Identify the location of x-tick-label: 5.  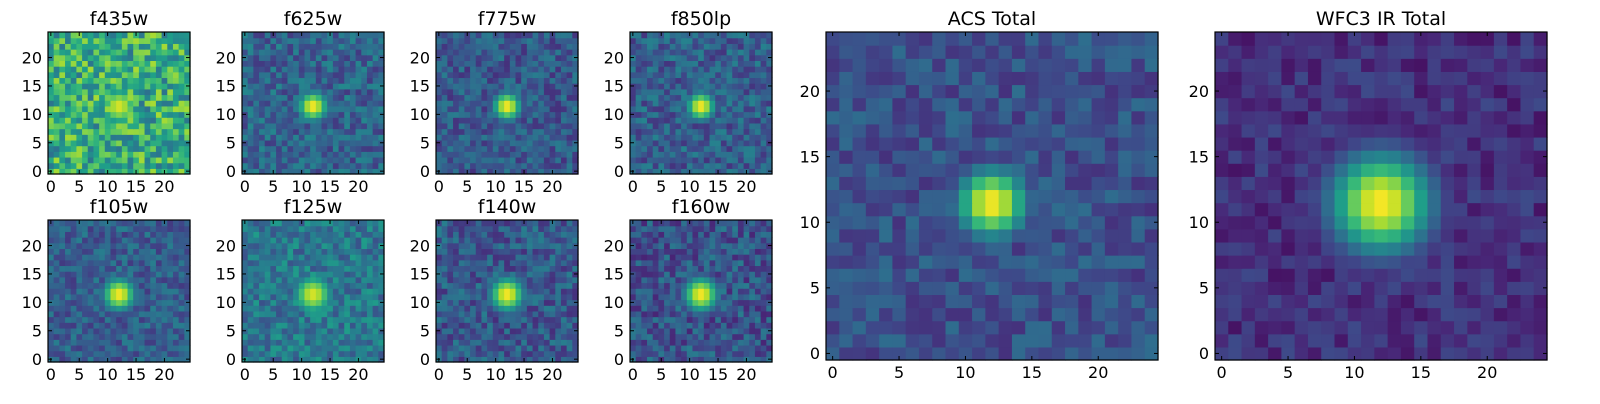
(1288, 372).